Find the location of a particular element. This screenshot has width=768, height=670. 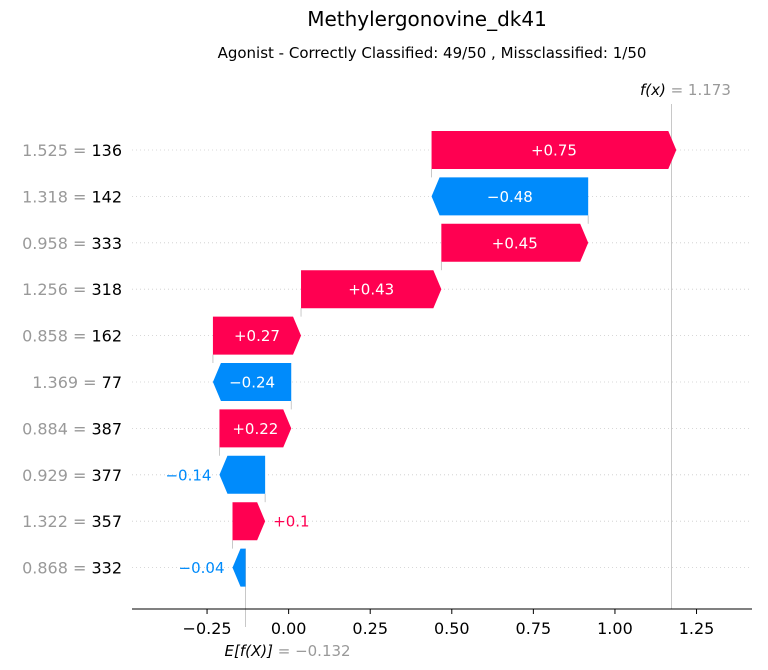

feature-value: 0.858 = is located at coordinates (56, 336).